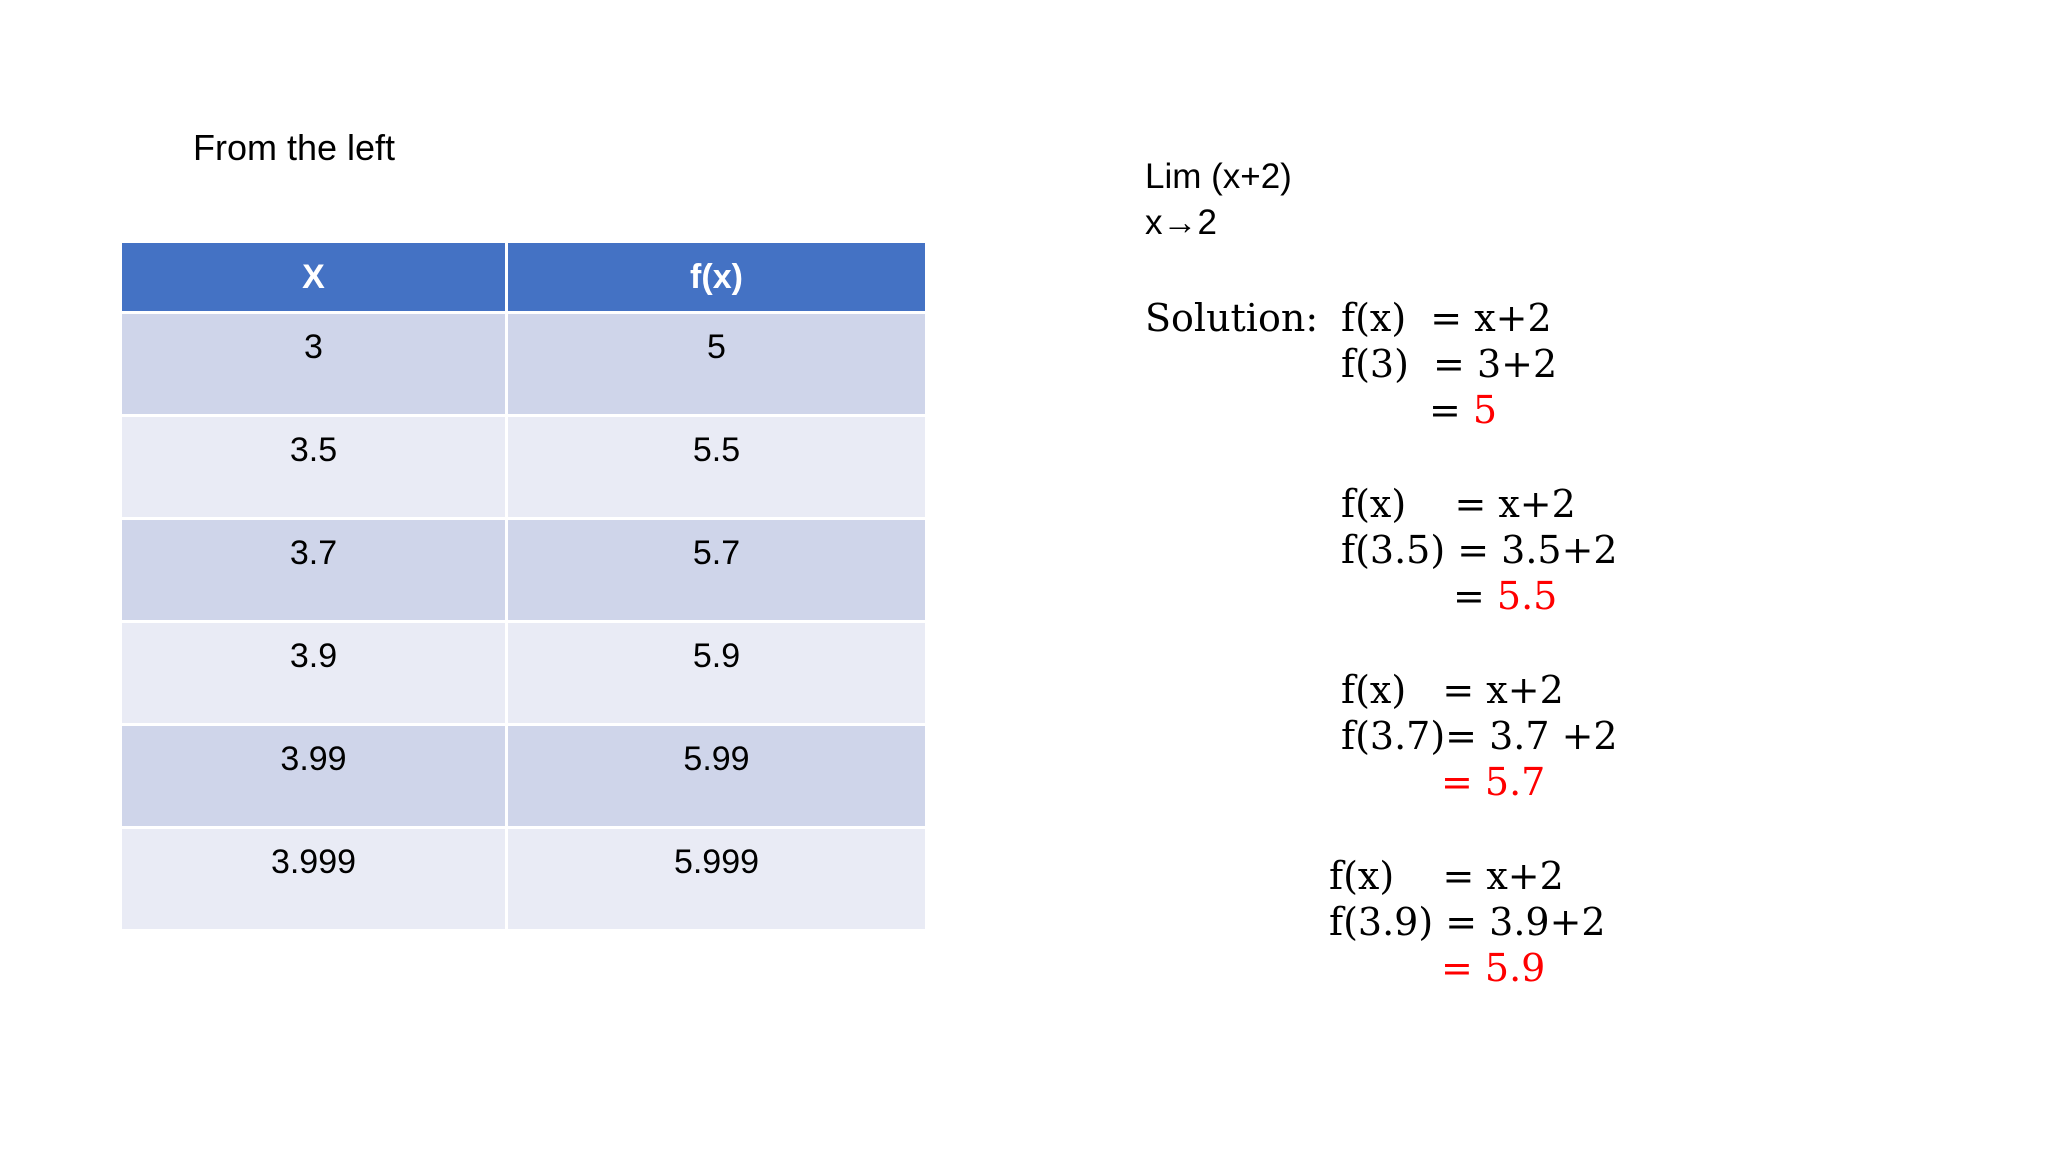 The height and width of the screenshot is (1152, 2048). What do you see at coordinates (716, 364) in the screenshot?
I see `cell-fx: 5` at bounding box center [716, 364].